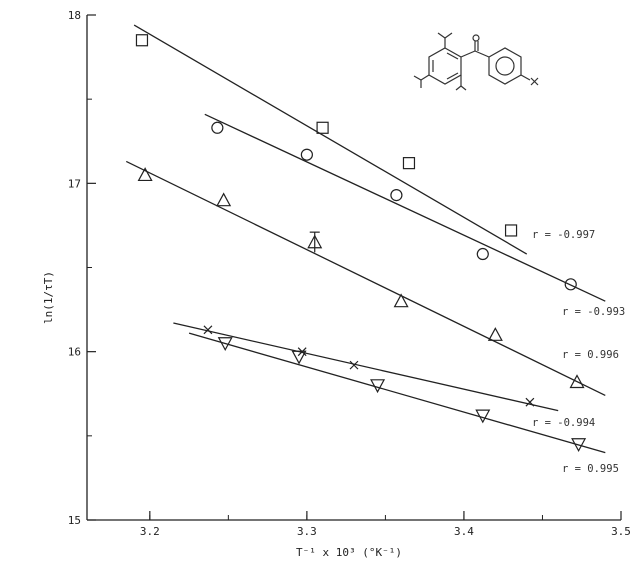 The height and width of the screenshot is (566, 630). Describe the element at coordinates (307, 531) in the screenshot. I see `x-tick-label: 3.3` at that location.